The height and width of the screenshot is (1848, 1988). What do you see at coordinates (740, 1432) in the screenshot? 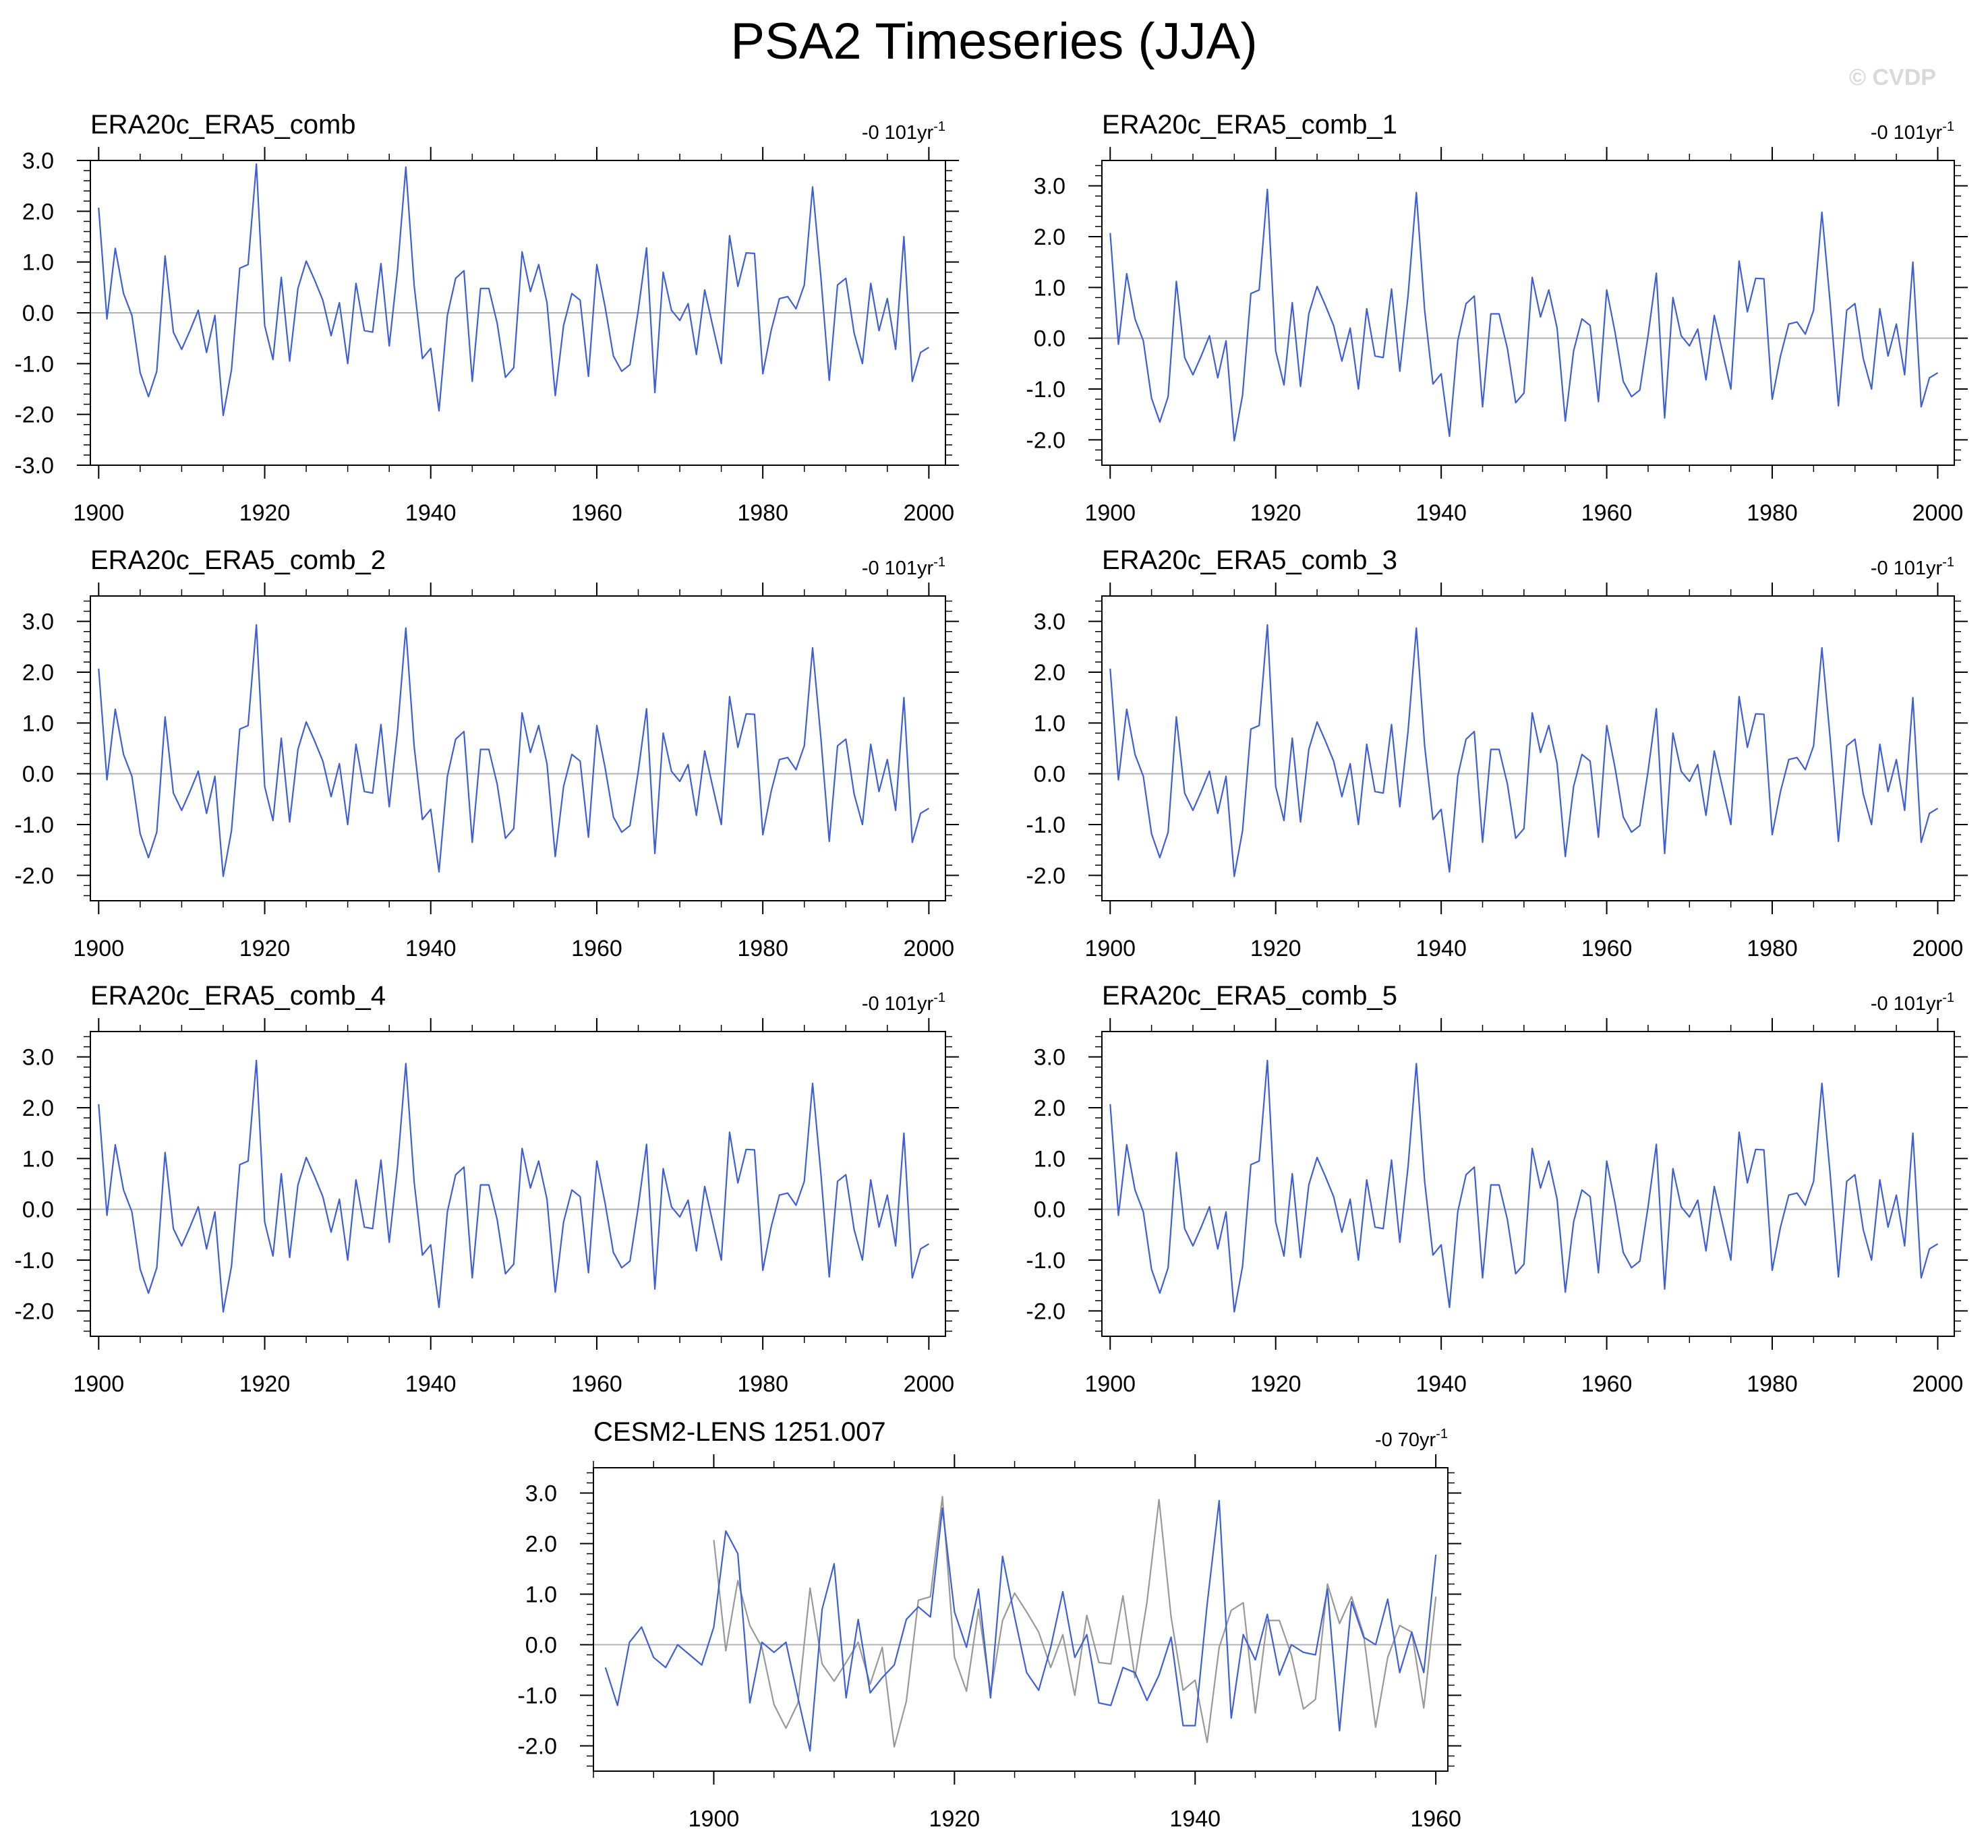
I see `panel-title: CESM2-LENS 1251.007` at bounding box center [740, 1432].